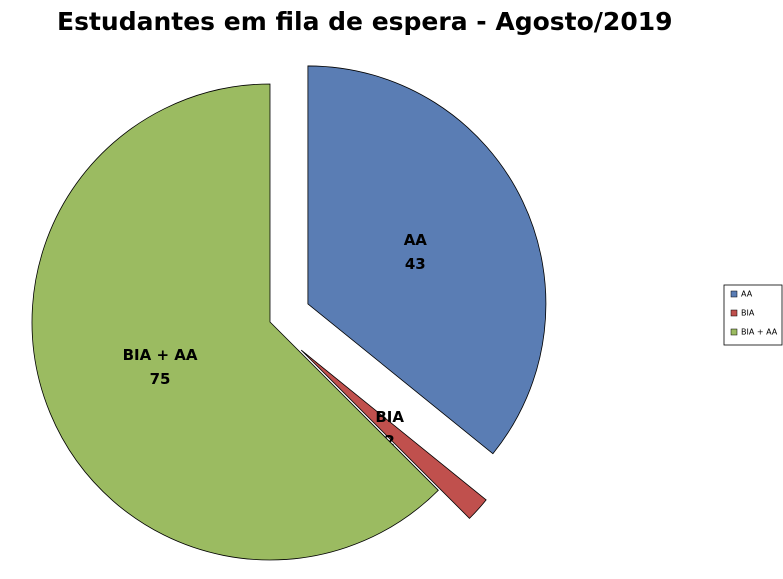 Image resolution: width=783 pixels, height=579 pixels. Describe the element at coordinates (747, 294) in the screenshot. I see `legend-label: AA` at that location.